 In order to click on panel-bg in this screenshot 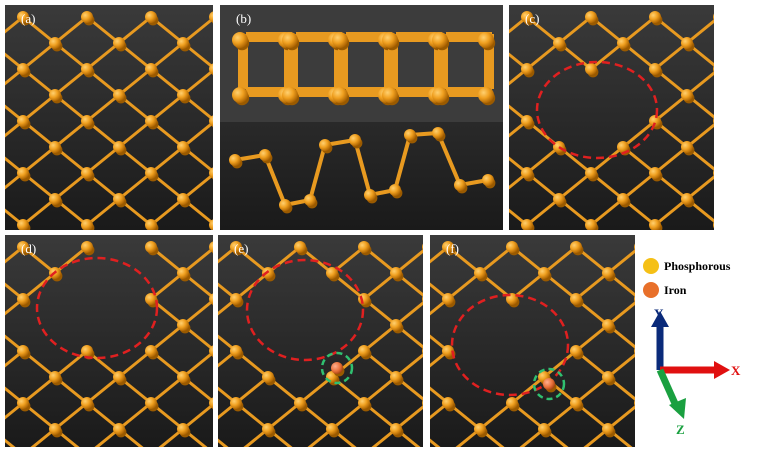, I will do `click(532, 341)`.